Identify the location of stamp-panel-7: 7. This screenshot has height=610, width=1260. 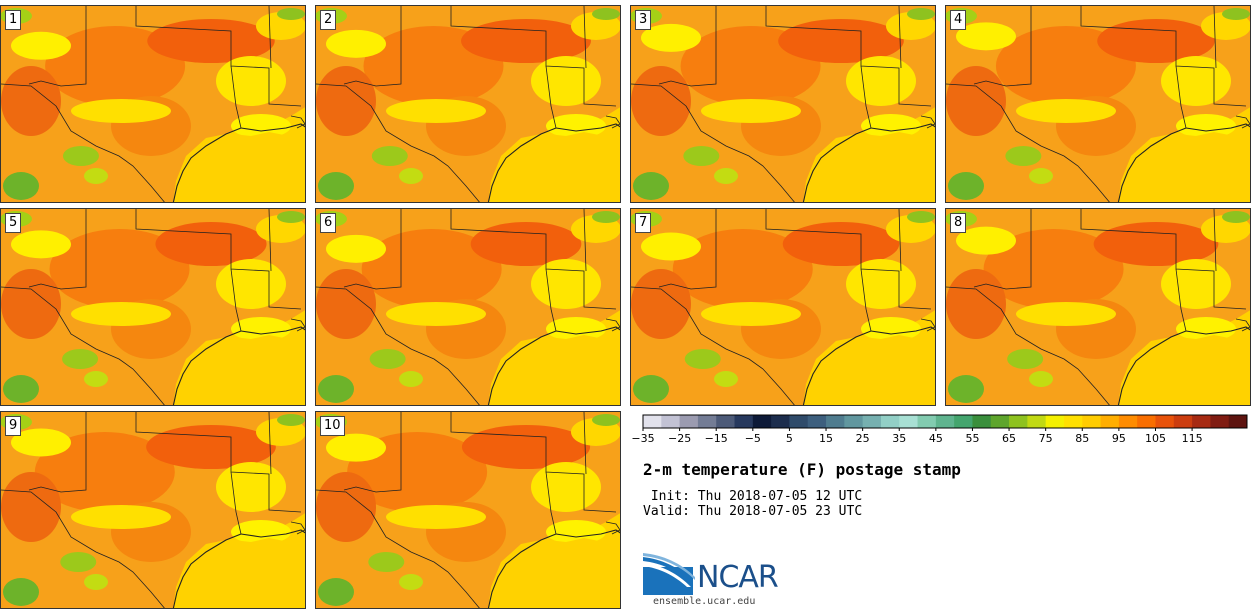
(783, 307).